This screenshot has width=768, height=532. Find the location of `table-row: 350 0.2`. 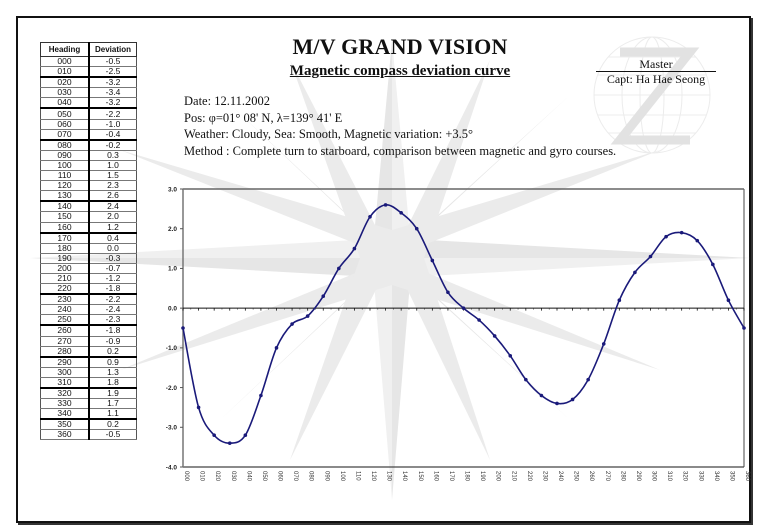

table-row: 350 0.2 is located at coordinates (88, 424).